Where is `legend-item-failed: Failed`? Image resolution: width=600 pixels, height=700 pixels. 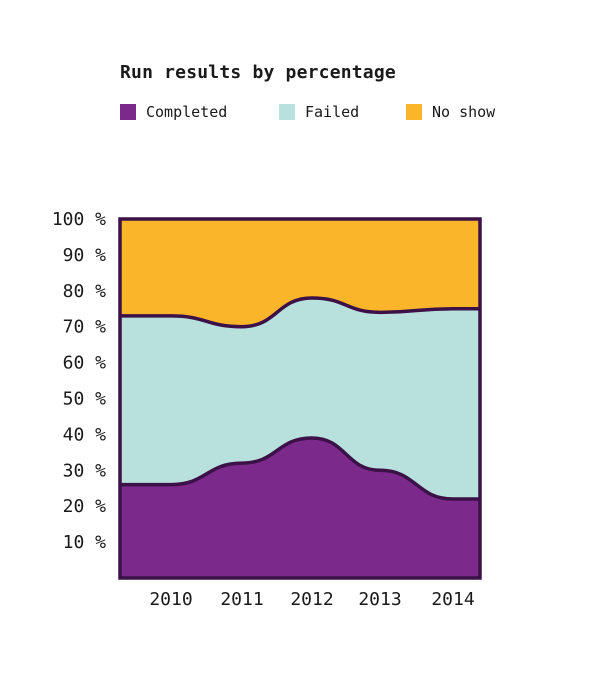 legend-item-failed: Failed is located at coordinates (319, 112).